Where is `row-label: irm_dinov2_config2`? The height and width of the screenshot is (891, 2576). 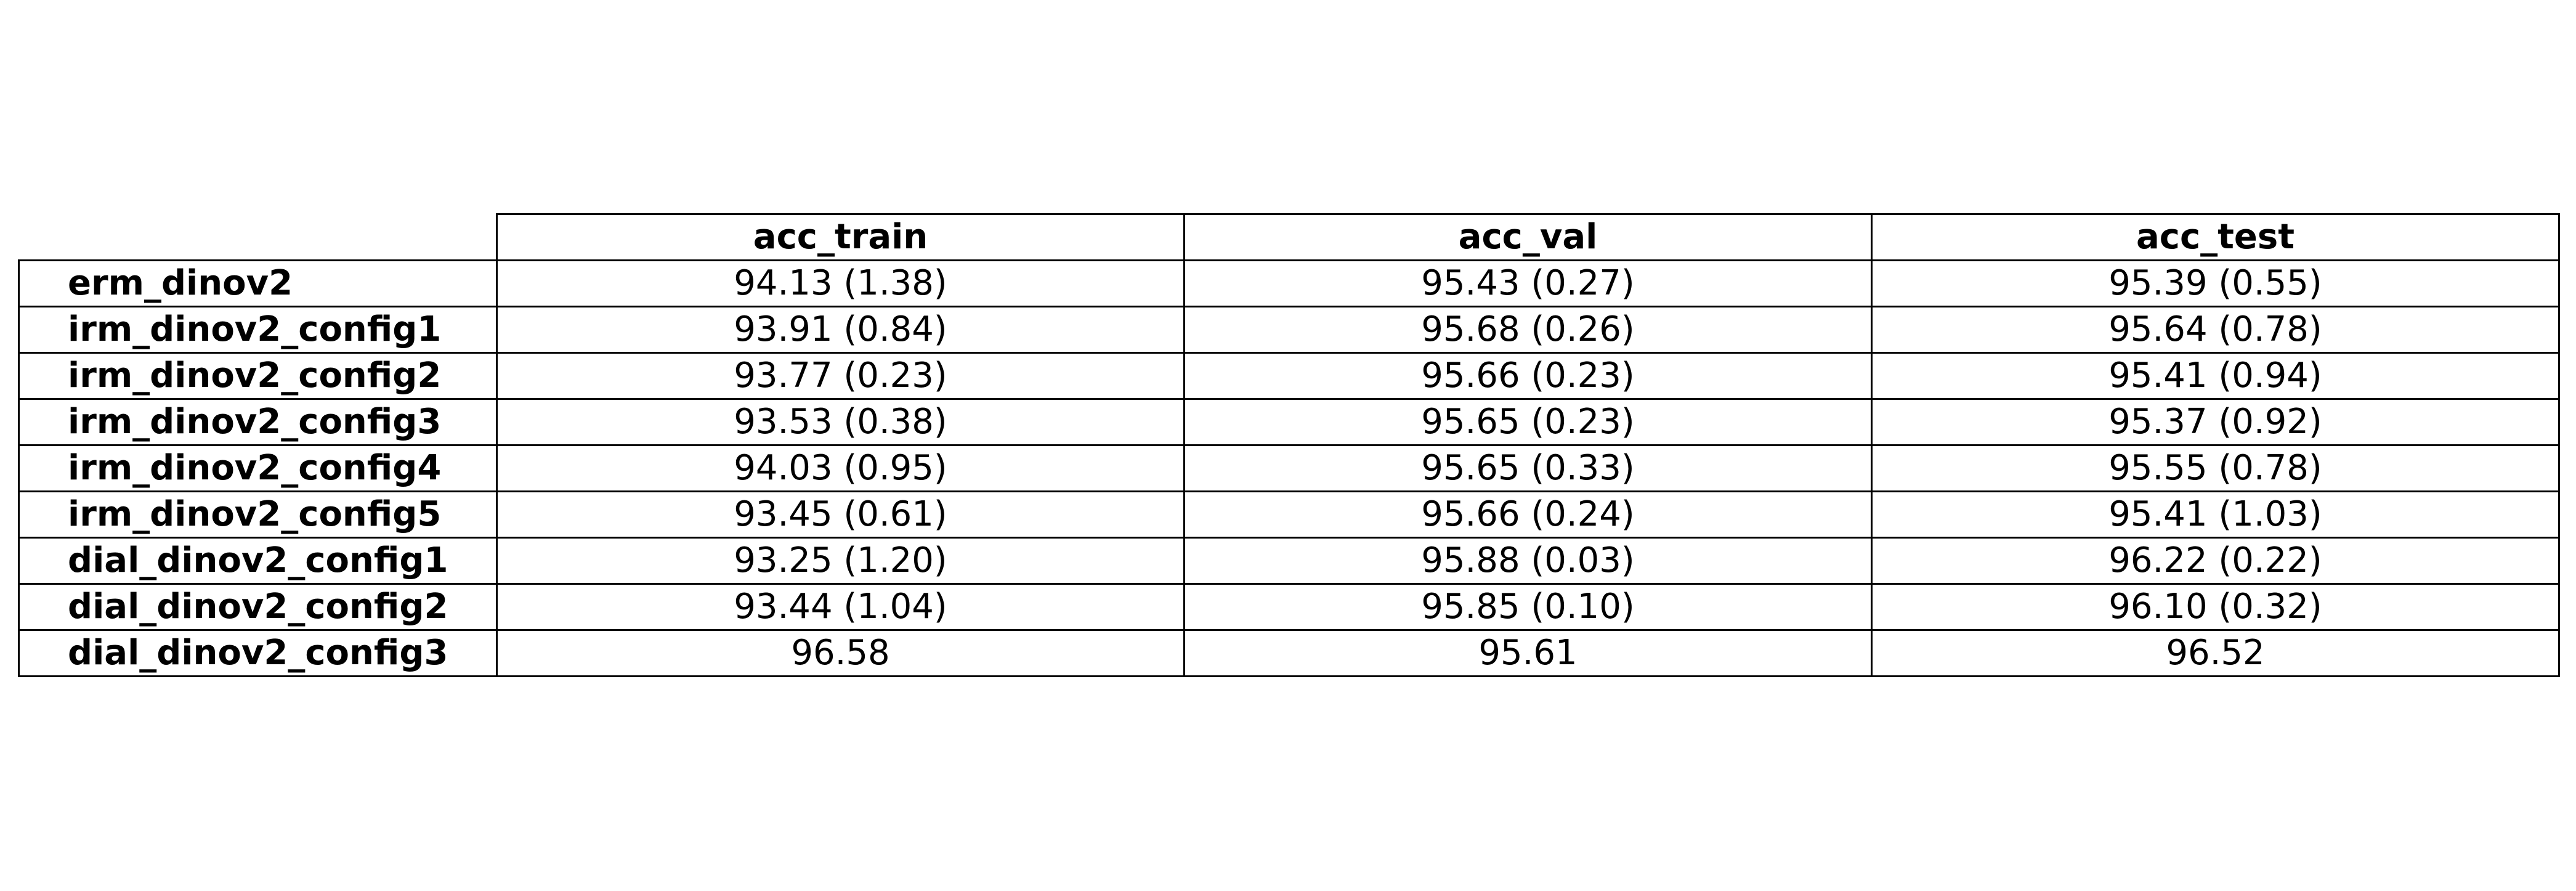
row-label: irm_dinov2_config2 is located at coordinates (258, 376).